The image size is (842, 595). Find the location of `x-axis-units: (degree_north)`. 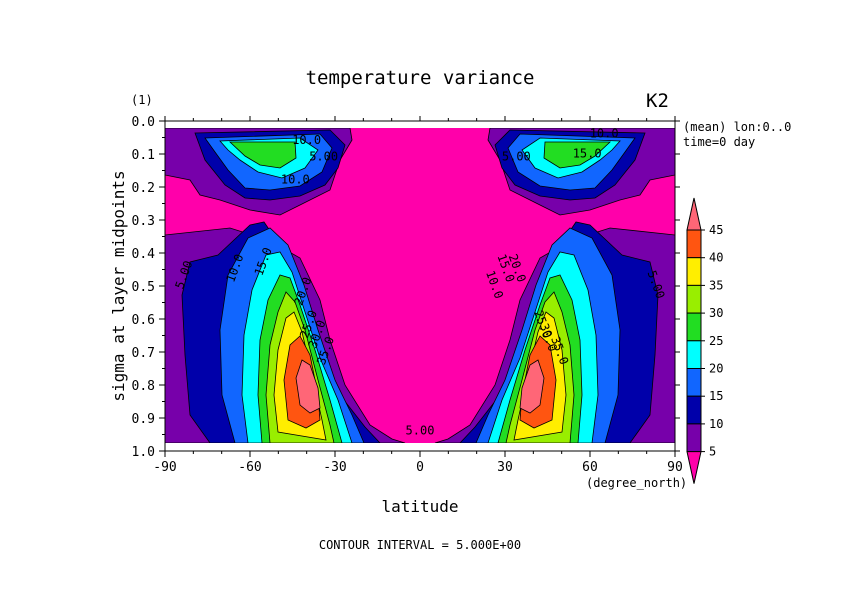

x-axis-units: (degree_north) is located at coordinates (636, 483).